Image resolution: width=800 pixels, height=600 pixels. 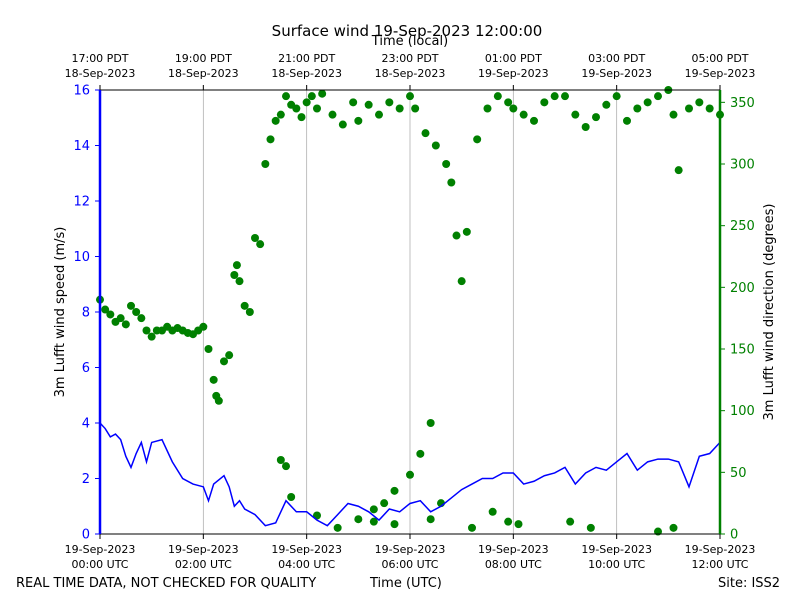 I want to click on left-tick-label: 10, so click(x=81, y=257).